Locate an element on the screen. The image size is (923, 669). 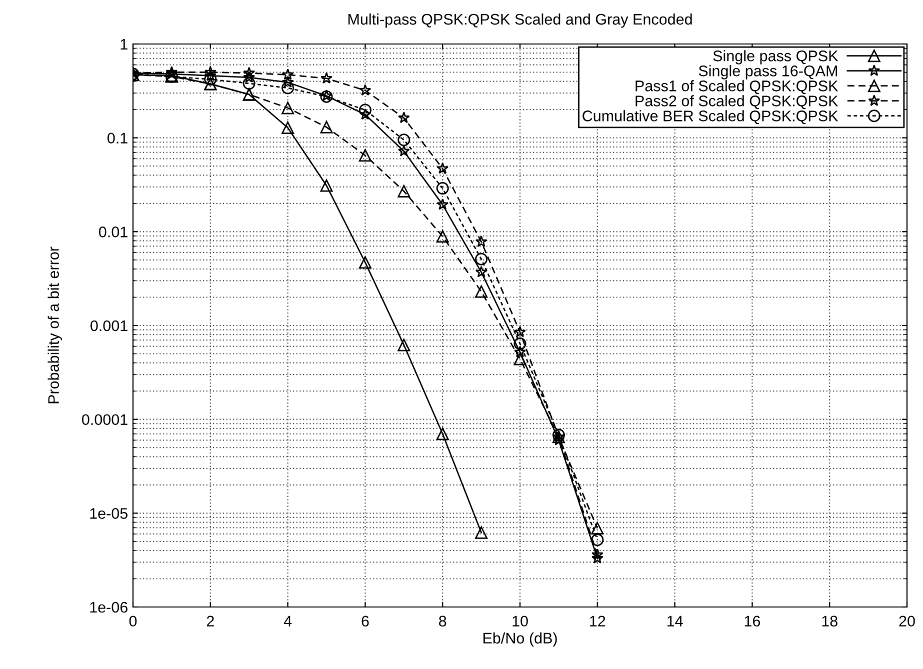
x-tick-label: 0 is located at coordinates (133, 621).